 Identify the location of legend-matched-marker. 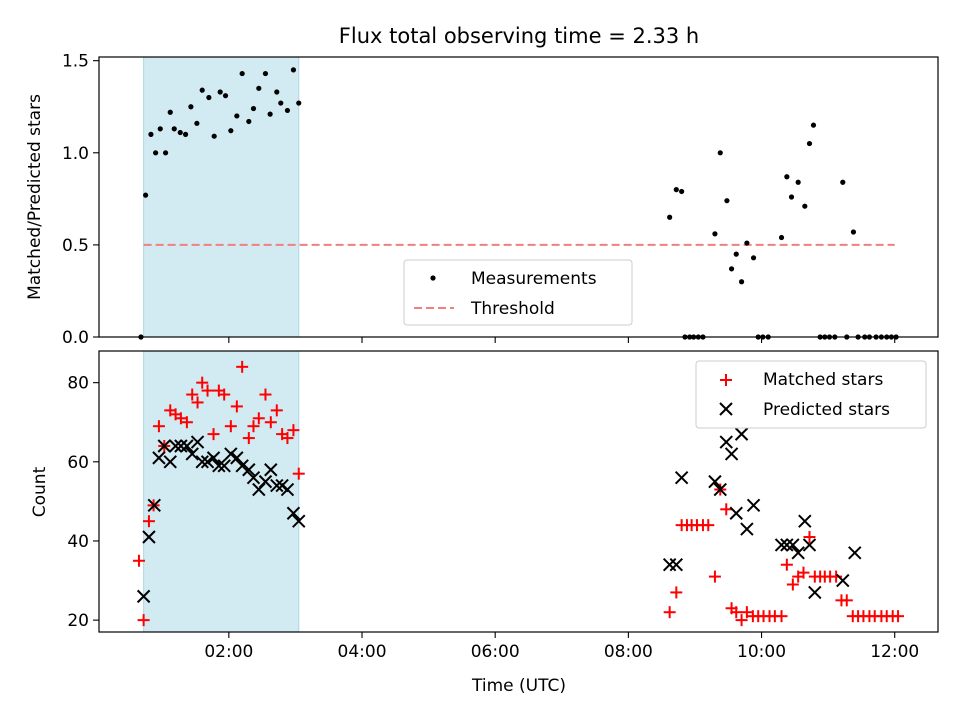
(726, 380).